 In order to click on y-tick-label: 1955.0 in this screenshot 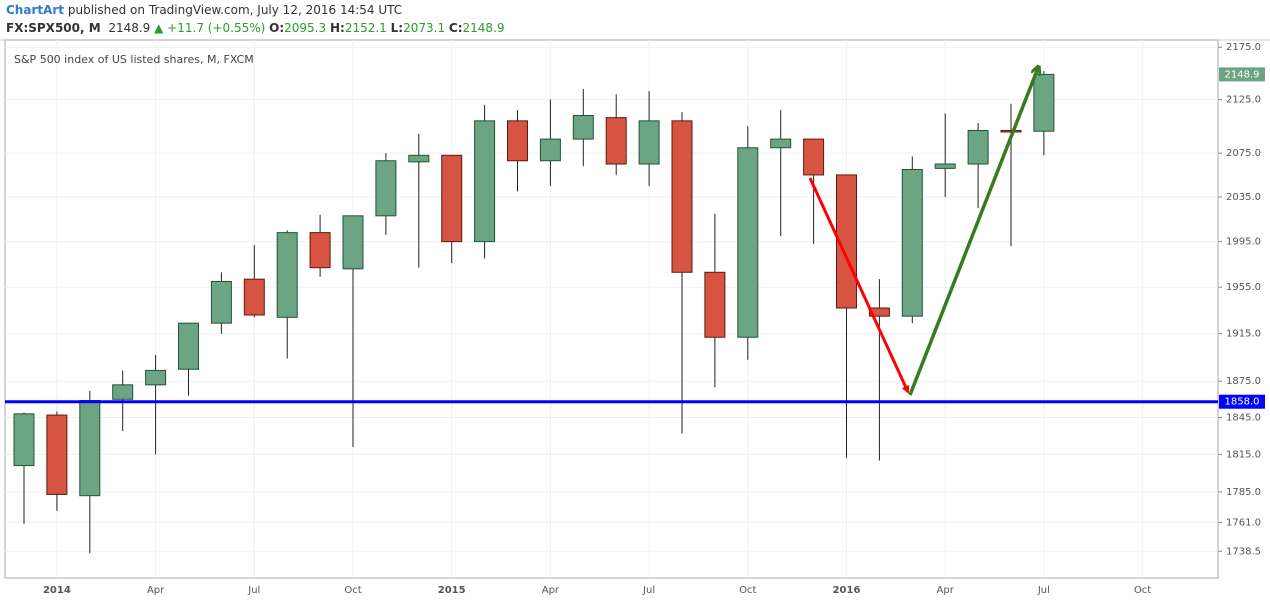, I will do `click(1243, 287)`.